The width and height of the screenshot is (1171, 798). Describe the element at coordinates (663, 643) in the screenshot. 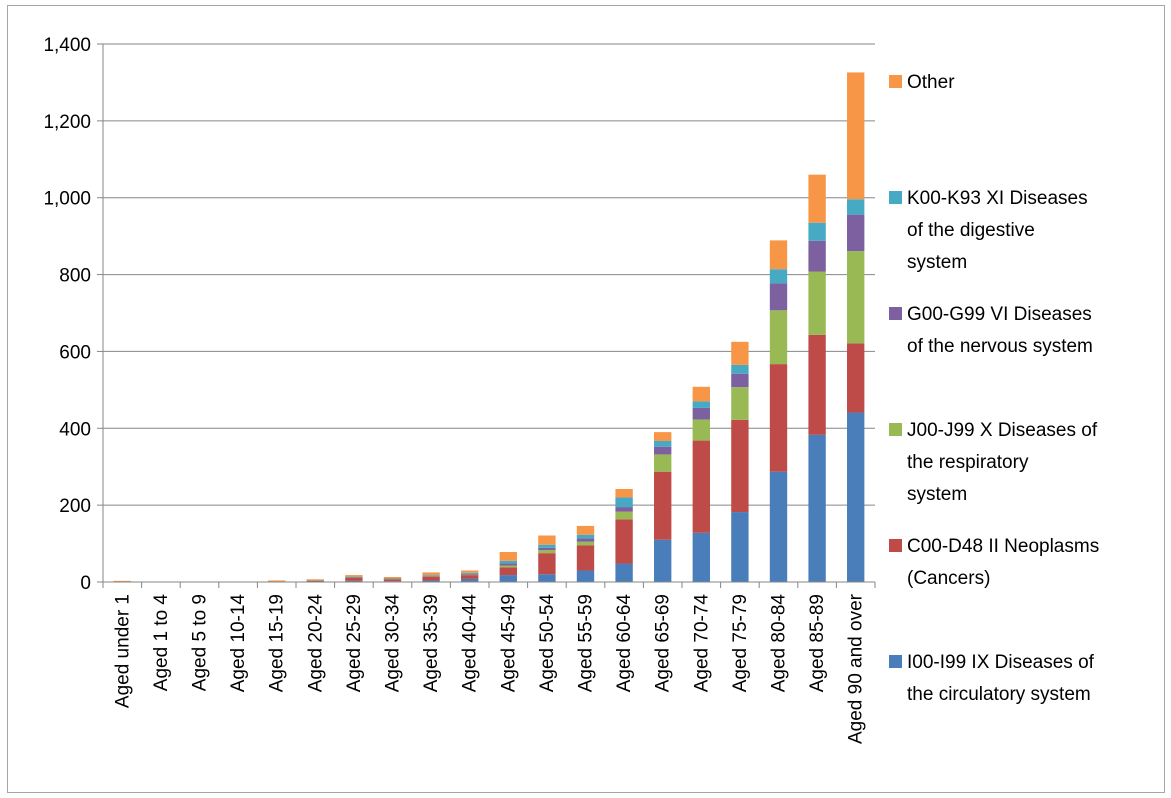

I see `category-label: Aged 65-69` at that location.